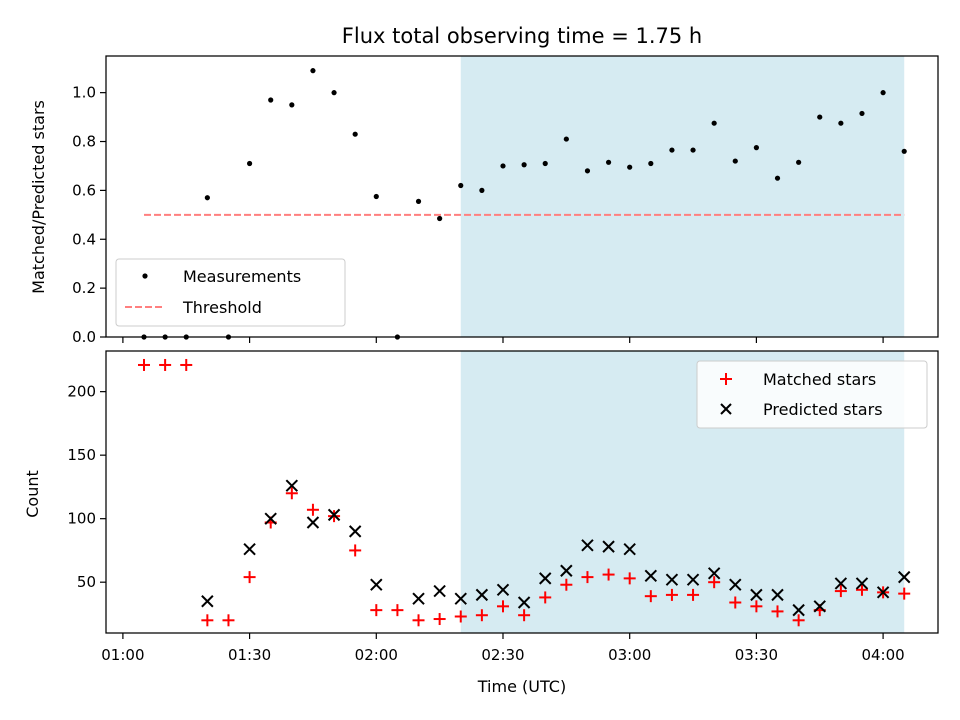 The height and width of the screenshot is (720, 960). What do you see at coordinates (521, 686) in the screenshot?
I see `x-axis-label: Time (UTC)` at bounding box center [521, 686].